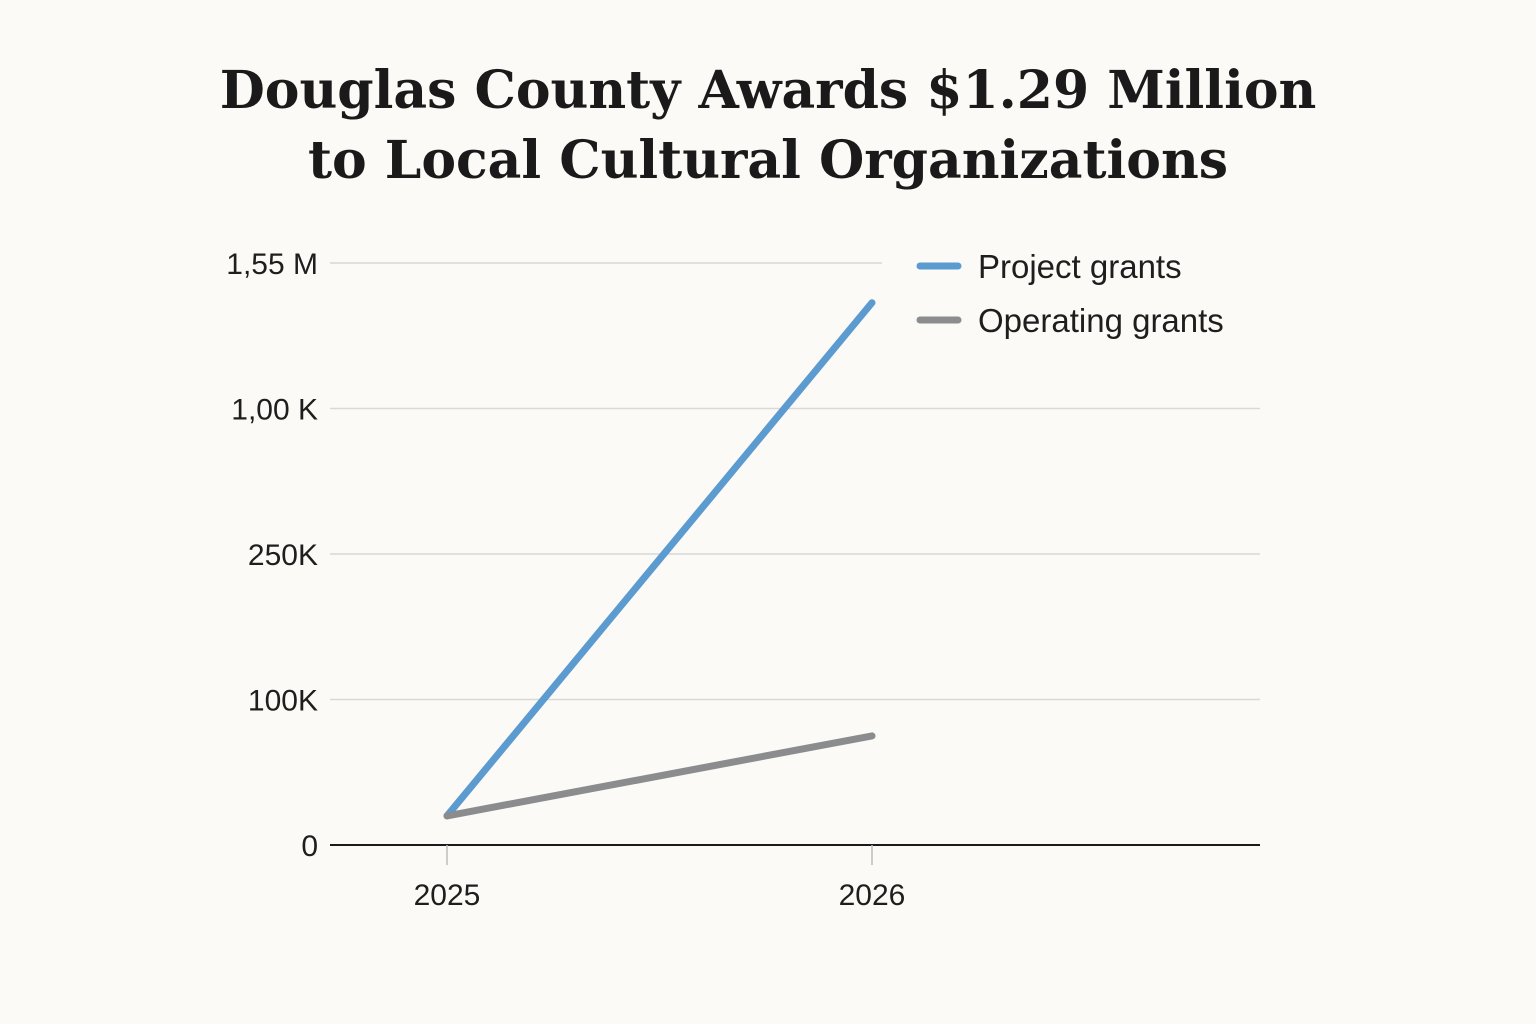 This screenshot has width=1536, height=1024. I want to click on series-line-project-grants, so click(659, 559).